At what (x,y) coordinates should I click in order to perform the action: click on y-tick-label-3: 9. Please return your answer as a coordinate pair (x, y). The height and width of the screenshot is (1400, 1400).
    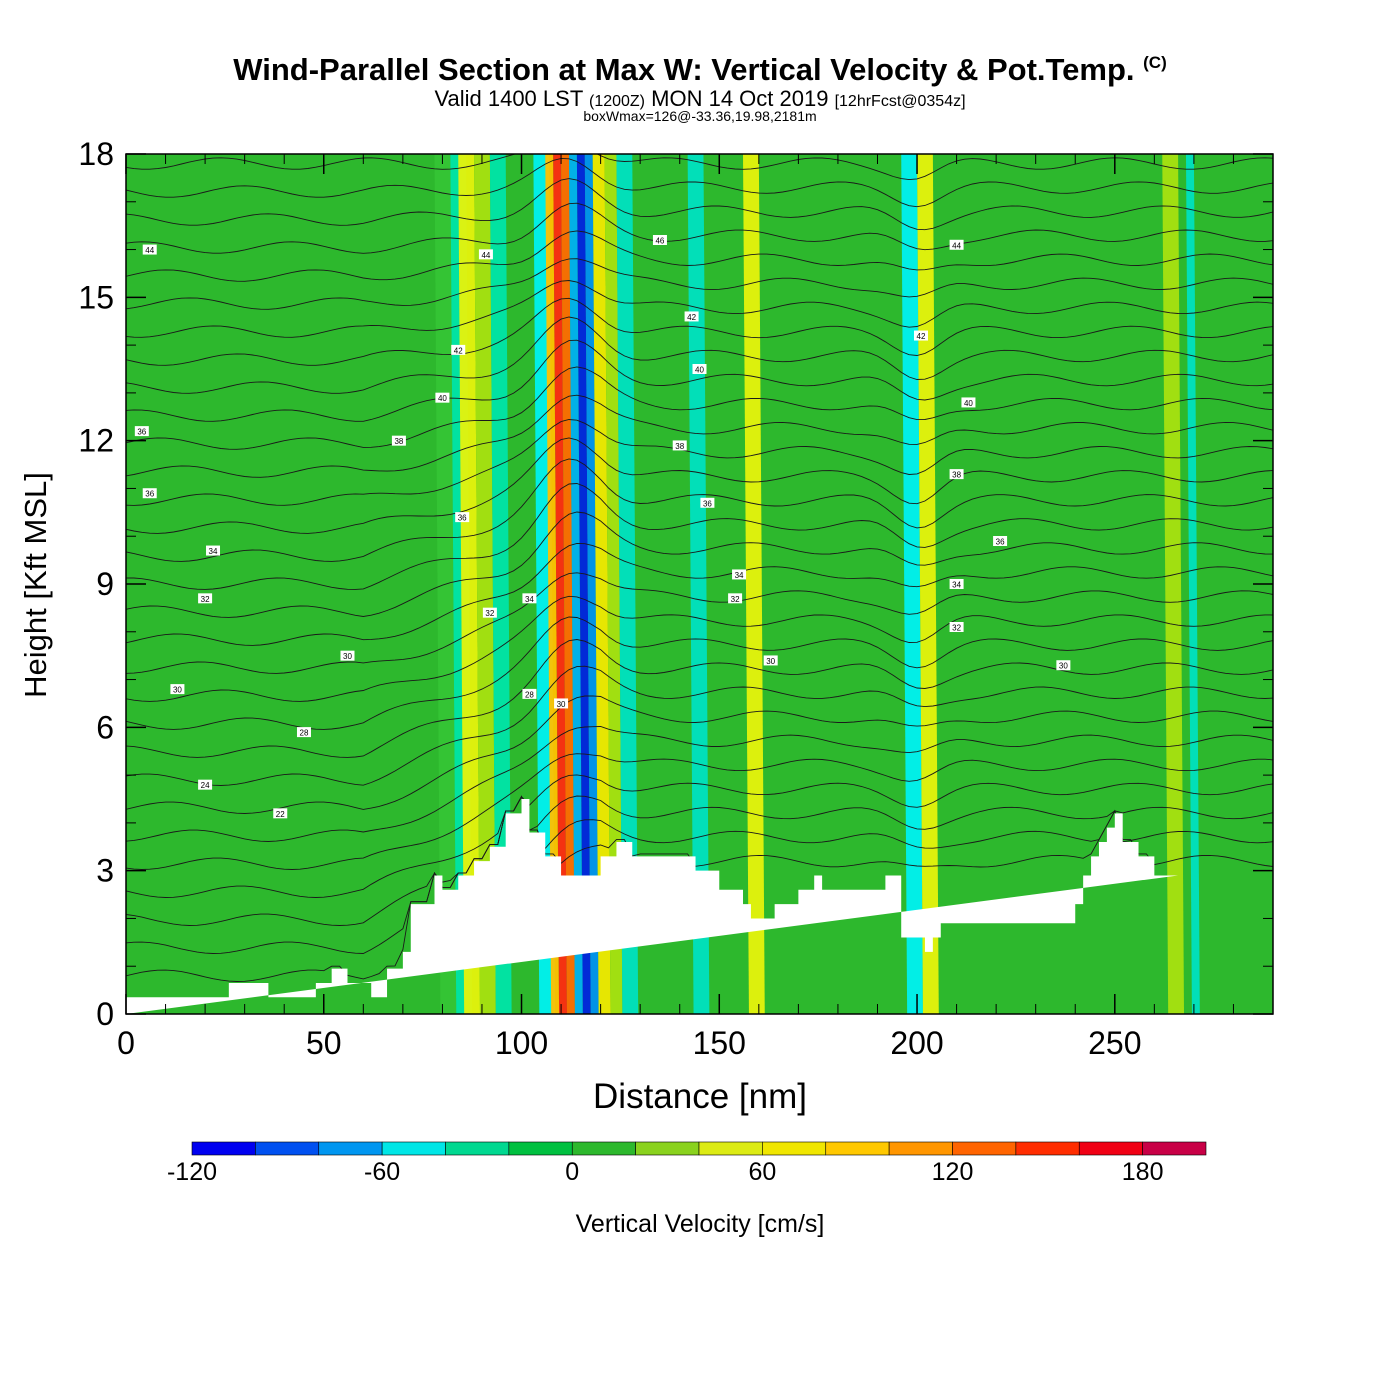
    Looking at the image, I should click on (105, 584).